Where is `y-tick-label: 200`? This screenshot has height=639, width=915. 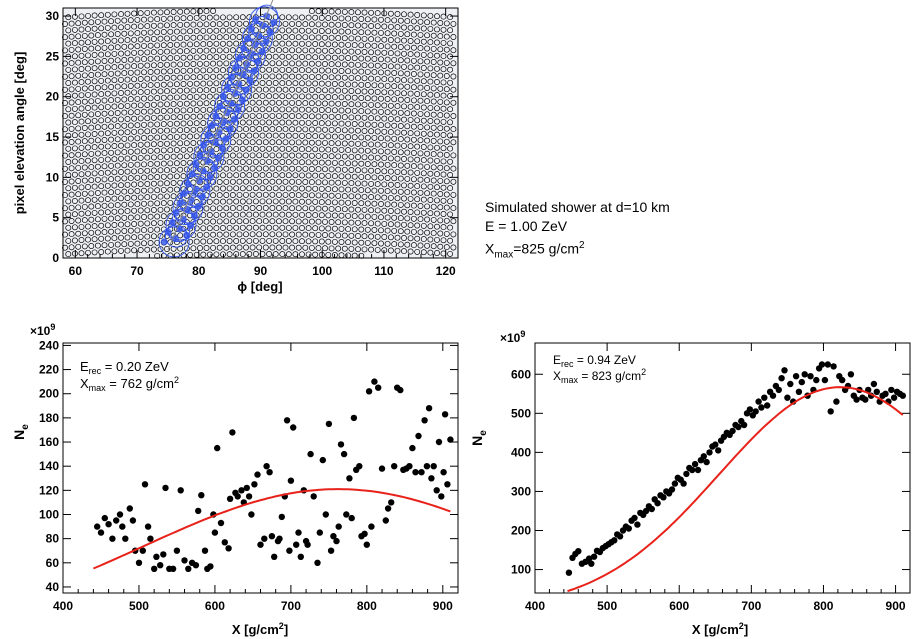 y-tick-label: 200 is located at coordinates (49, 394).